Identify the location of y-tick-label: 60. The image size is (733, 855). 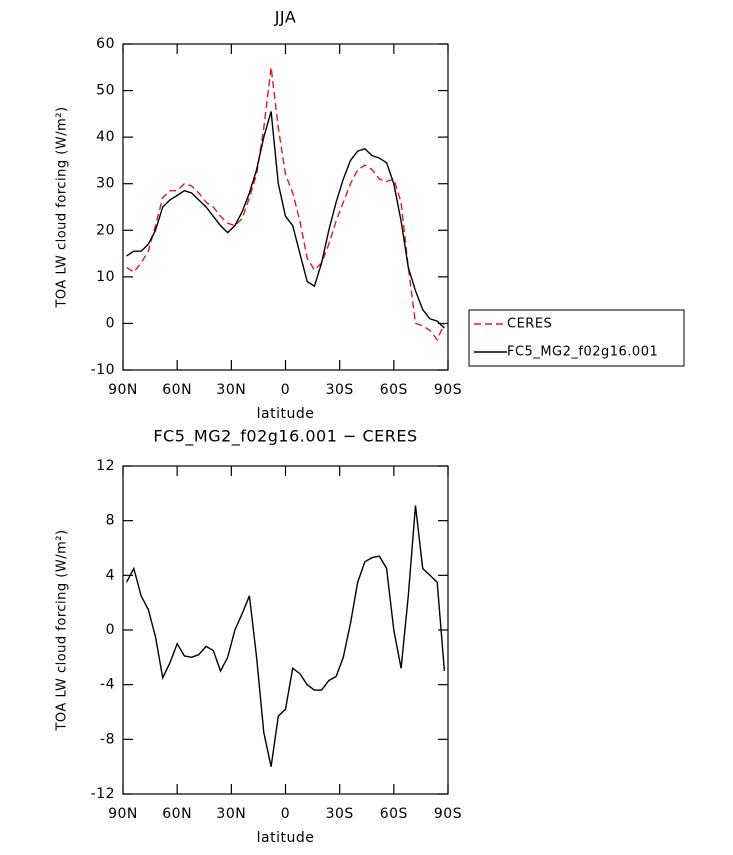
(105, 44).